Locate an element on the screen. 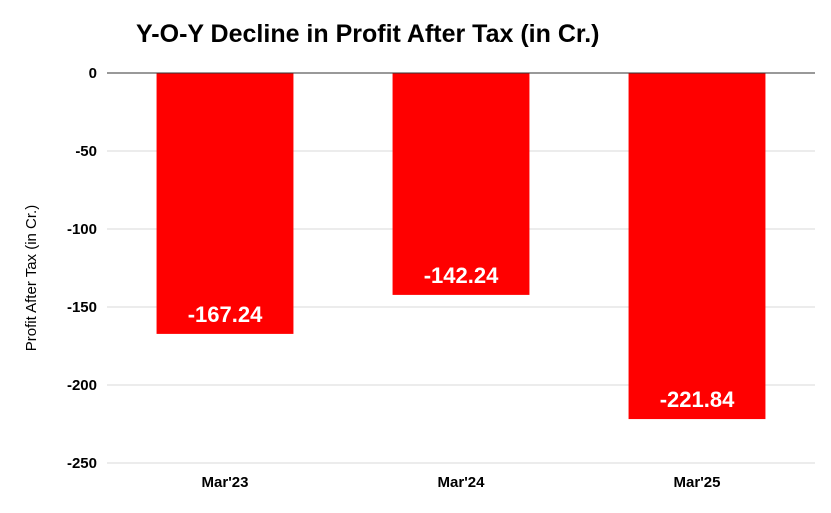 The image size is (831, 513). y-tick-label: -150 is located at coordinates (82, 307).